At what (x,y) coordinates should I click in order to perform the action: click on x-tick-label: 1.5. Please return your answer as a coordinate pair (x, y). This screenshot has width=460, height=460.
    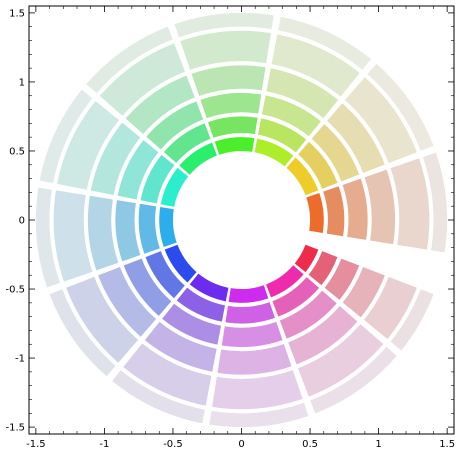
    Looking at the image, I should click on (447, 444).